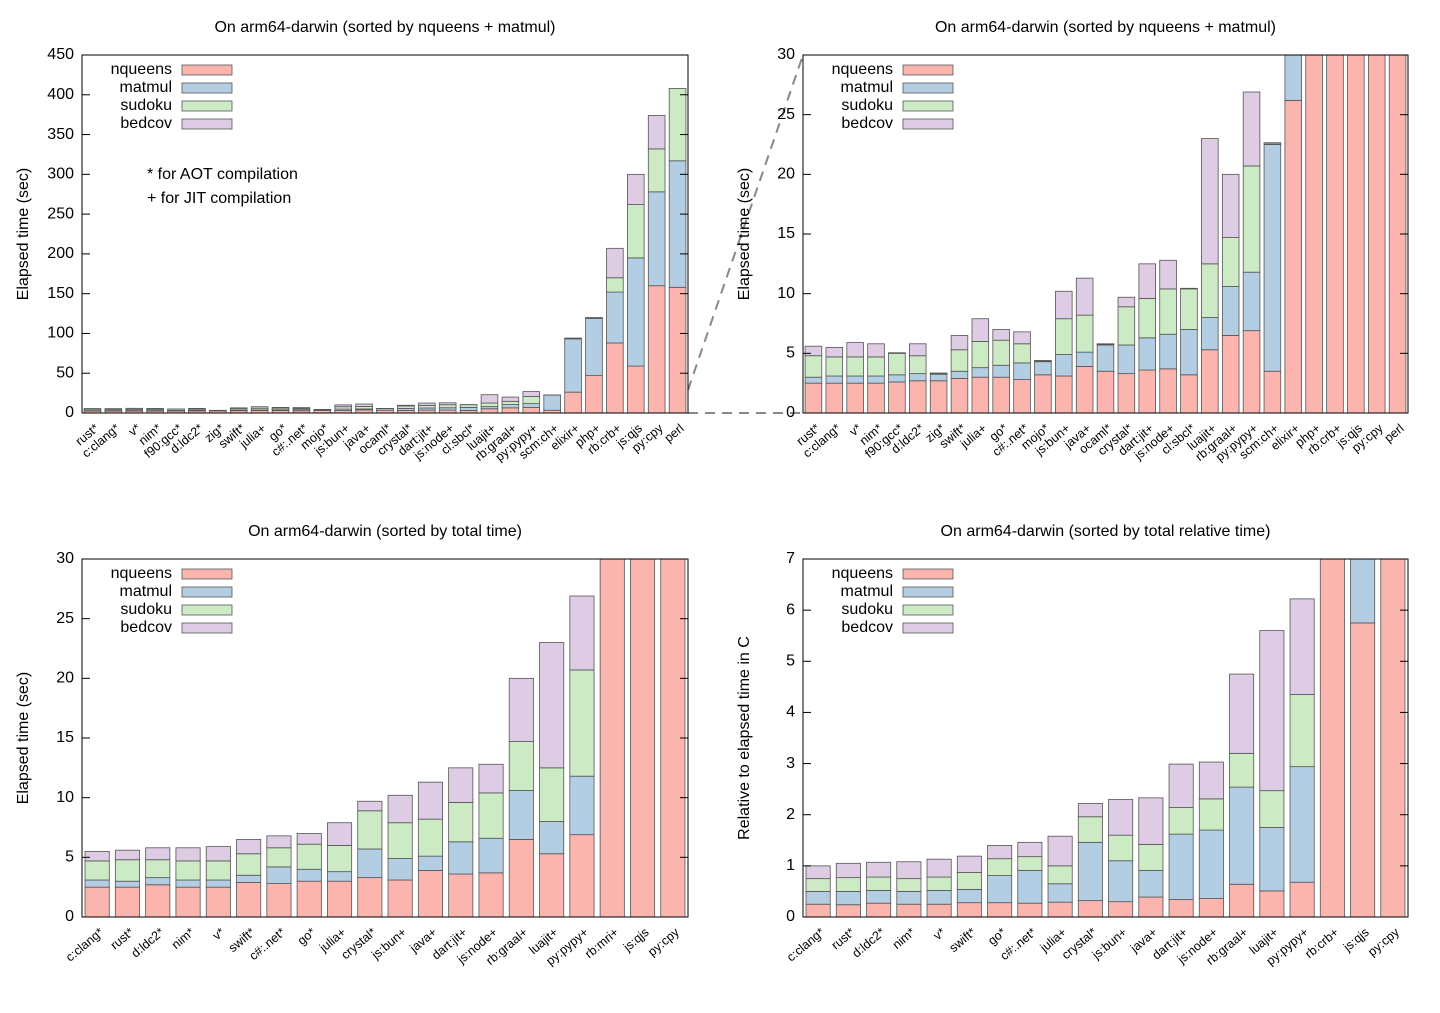  What do you see at coordinates (146, 627) in the screenshot?
I see `legend-label: bedcov` at bounding box center [146, 627].